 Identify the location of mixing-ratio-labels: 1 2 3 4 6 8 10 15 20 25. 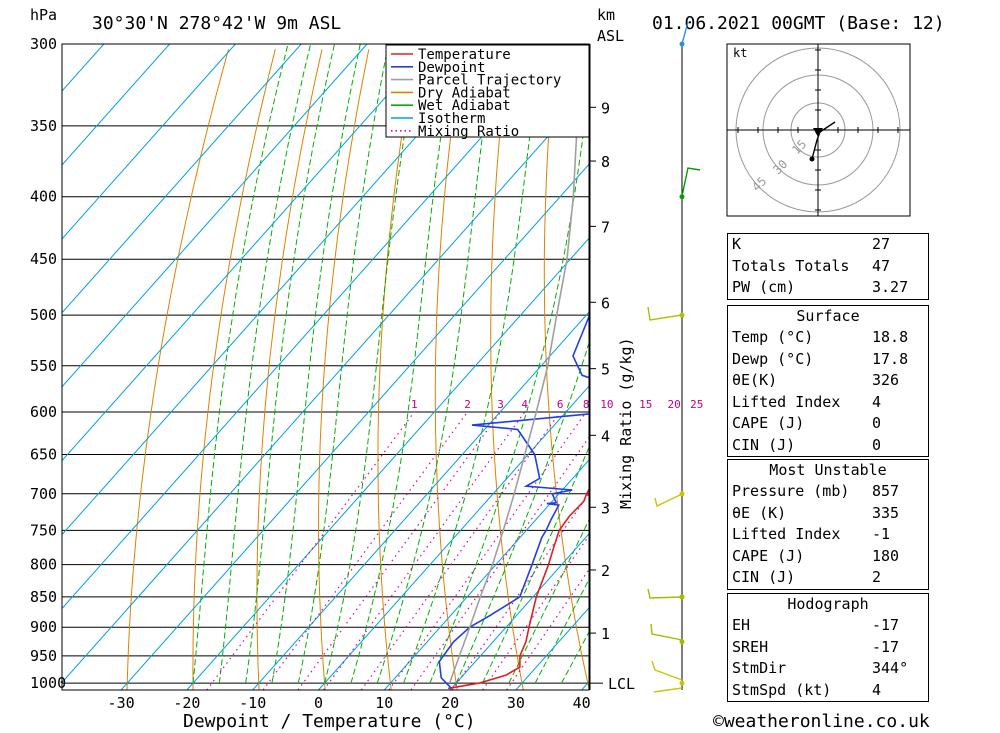
(557, 404).